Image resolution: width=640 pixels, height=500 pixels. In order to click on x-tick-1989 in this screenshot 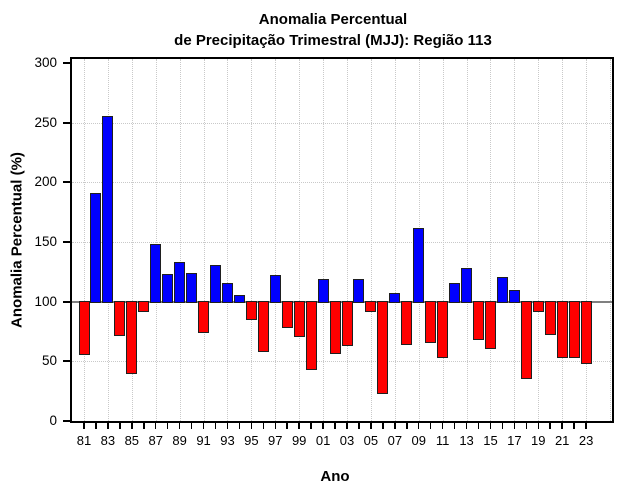, I will do `click(179, 426)`.